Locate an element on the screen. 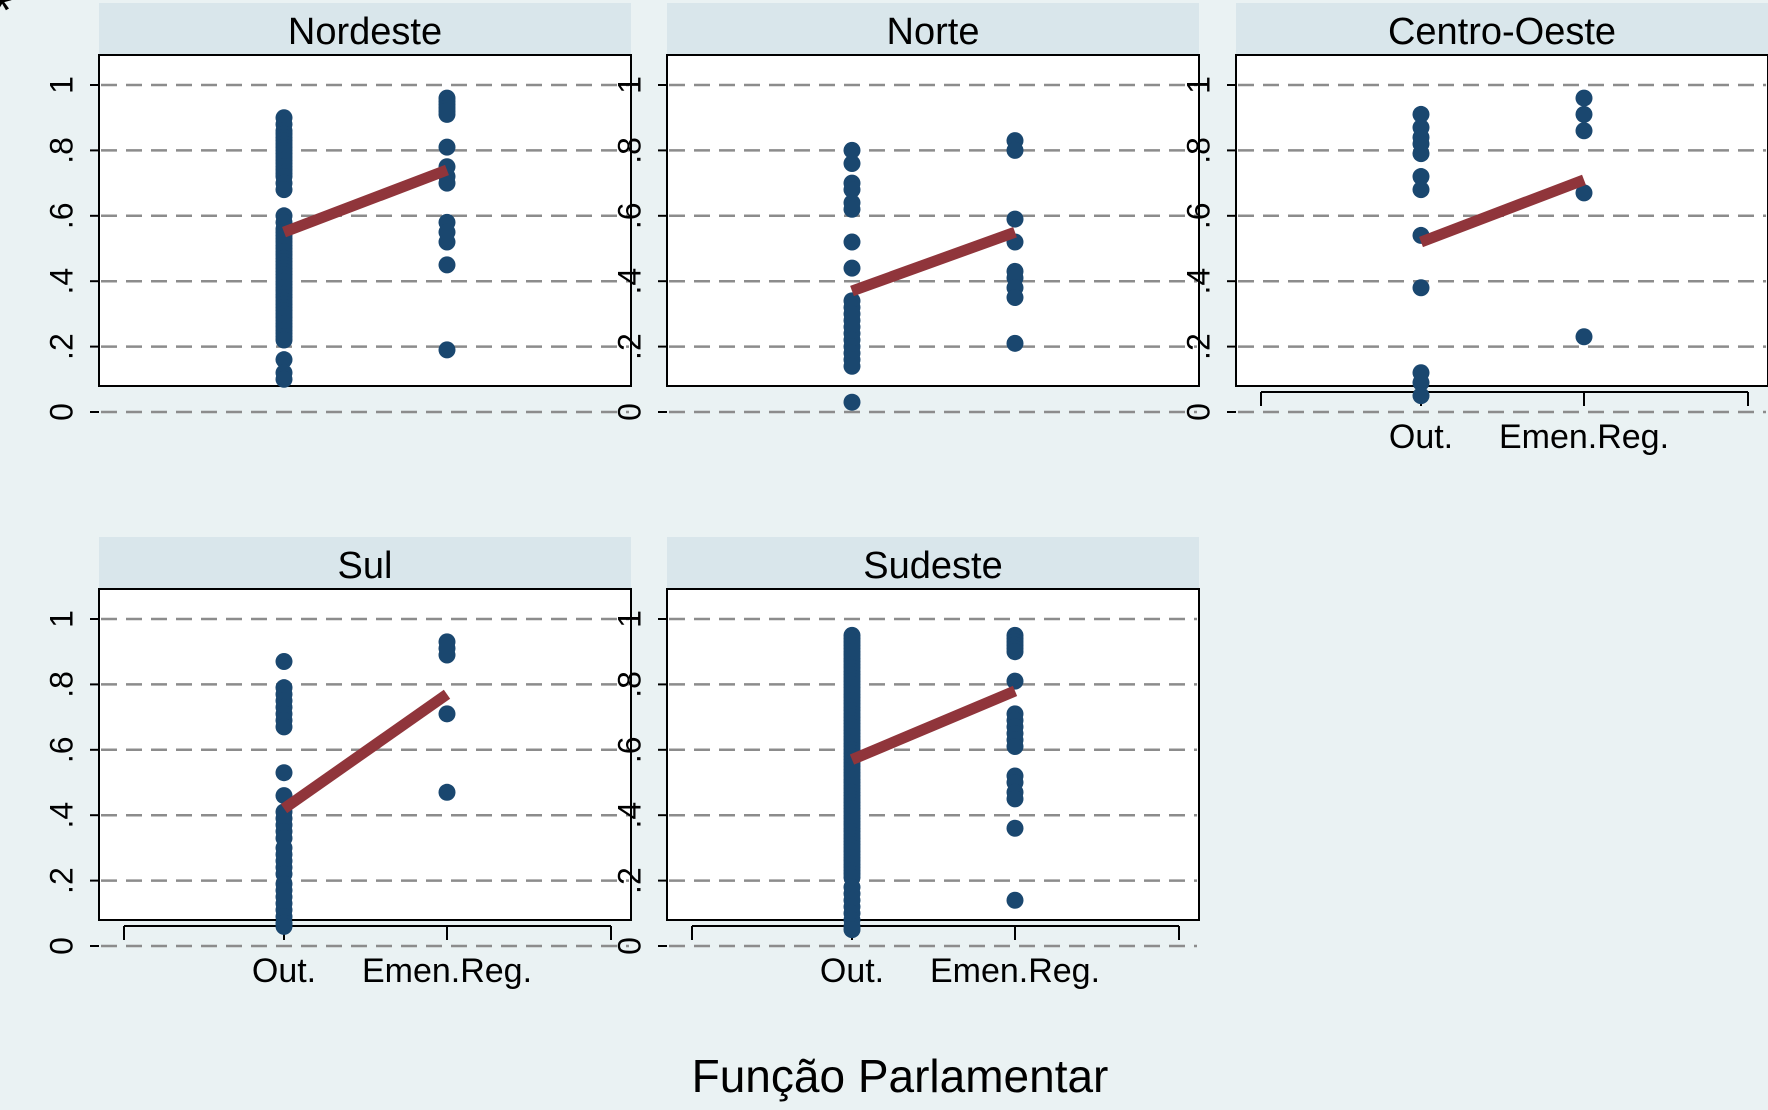 This screenshot has width=1768, height=1110. panel-sul: Sul 0 .2 .4 .6 .8 1 Out. Emen.Reg. is located at coordinates (337, 763).